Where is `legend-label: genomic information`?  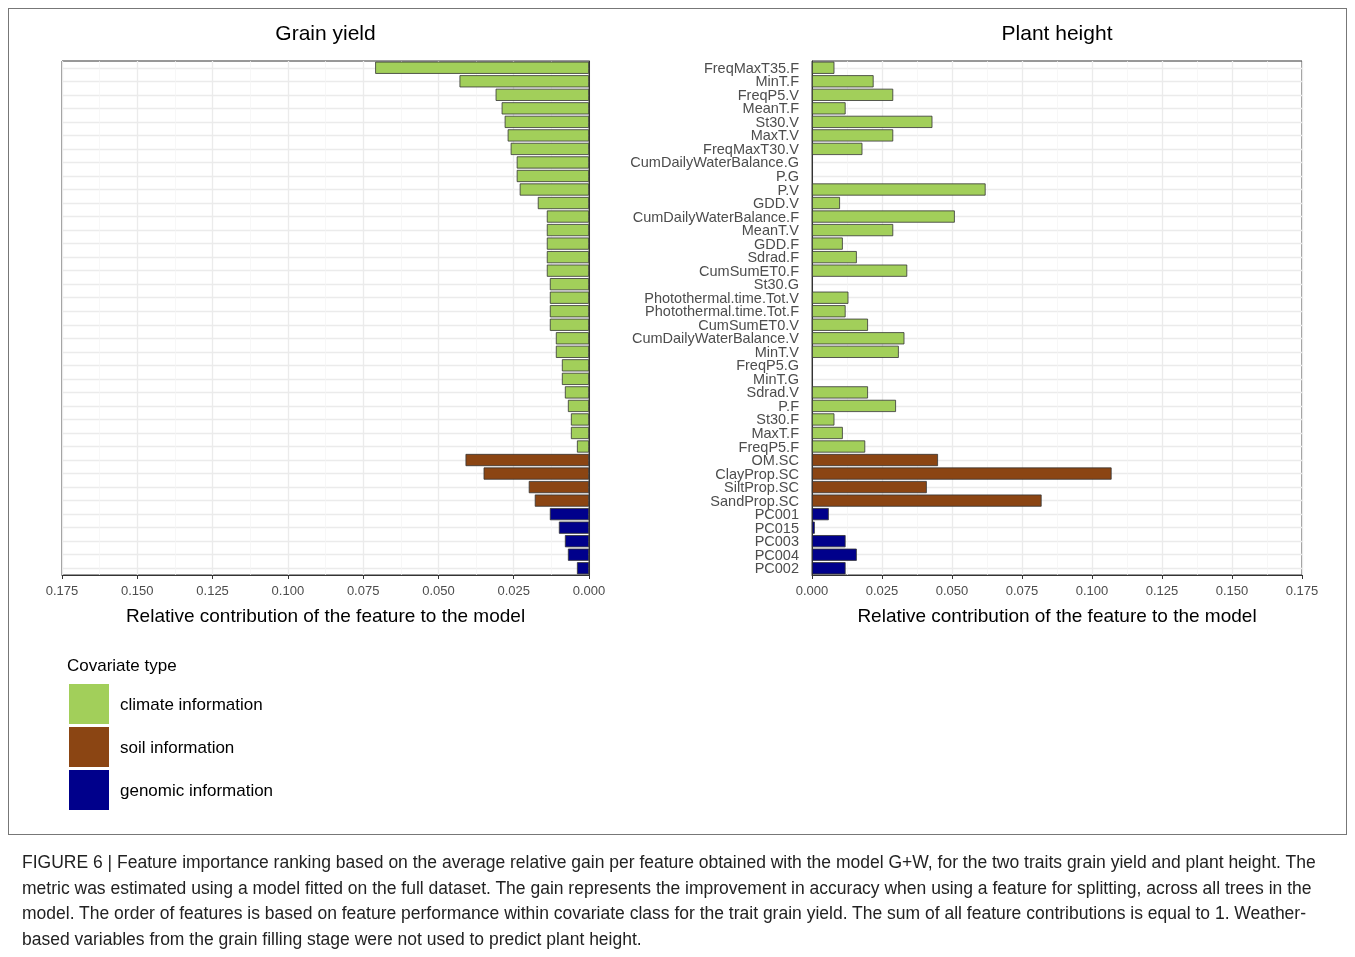 legend-label: genomic information is located at coordinates (197, 790).